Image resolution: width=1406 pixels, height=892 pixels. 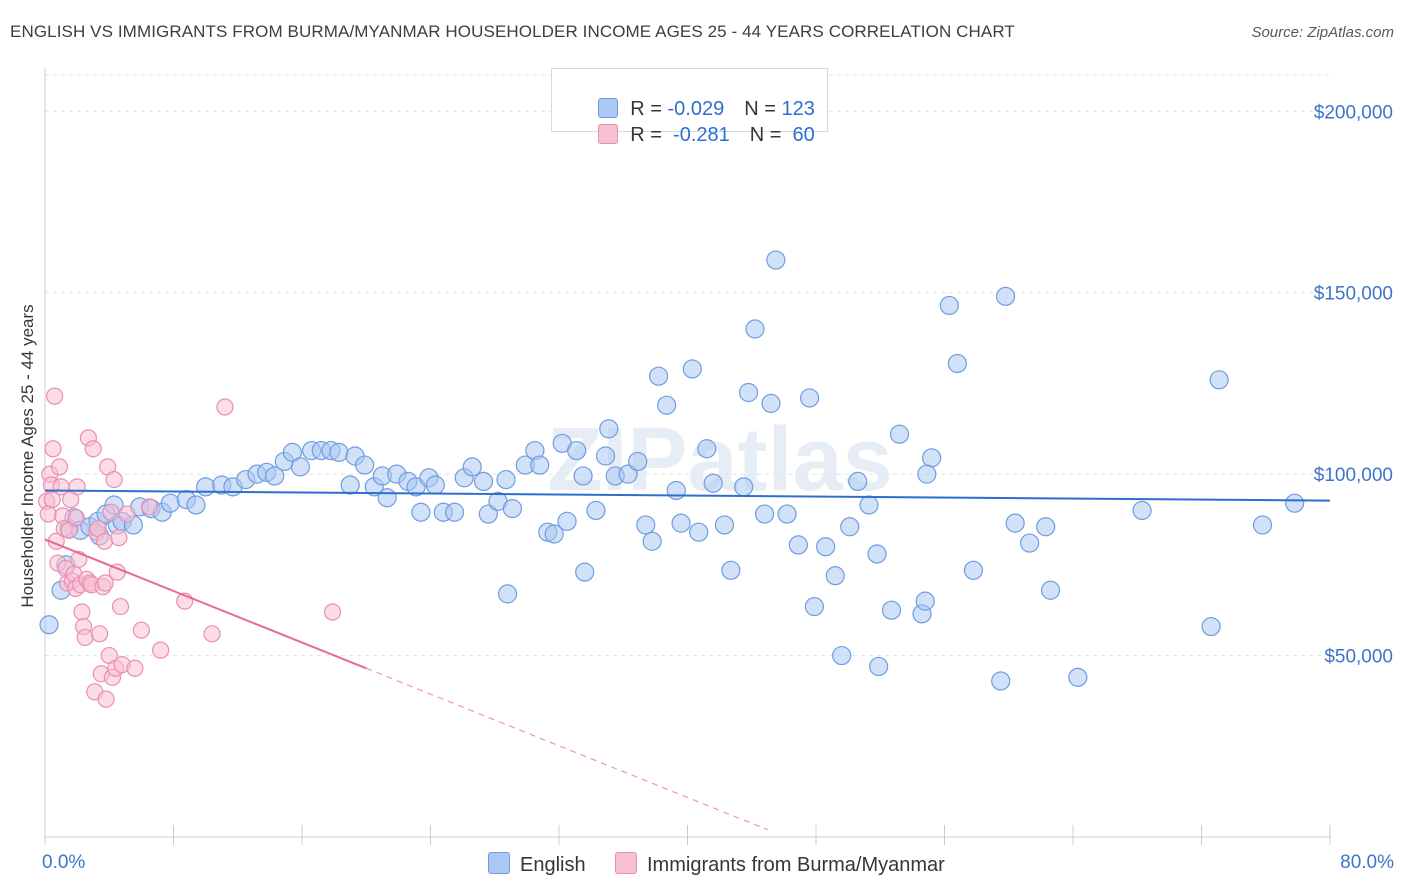 What do you see at coordinates (1353, 294) in the screenshot?
I see `y-tick-label: $150,000` at bounding box center [1353, 294].